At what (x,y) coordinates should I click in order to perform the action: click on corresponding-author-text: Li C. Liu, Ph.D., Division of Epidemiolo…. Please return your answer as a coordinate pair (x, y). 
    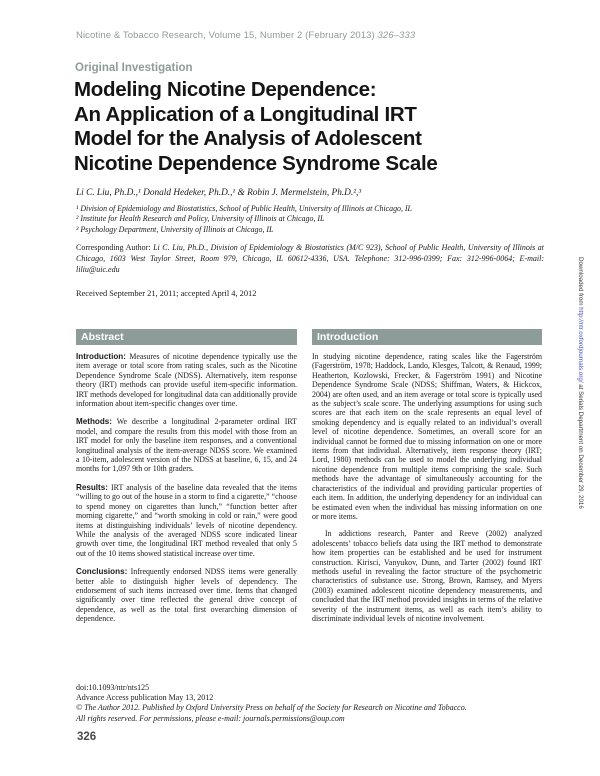
    Looking at the image, I should click on (310, 258).